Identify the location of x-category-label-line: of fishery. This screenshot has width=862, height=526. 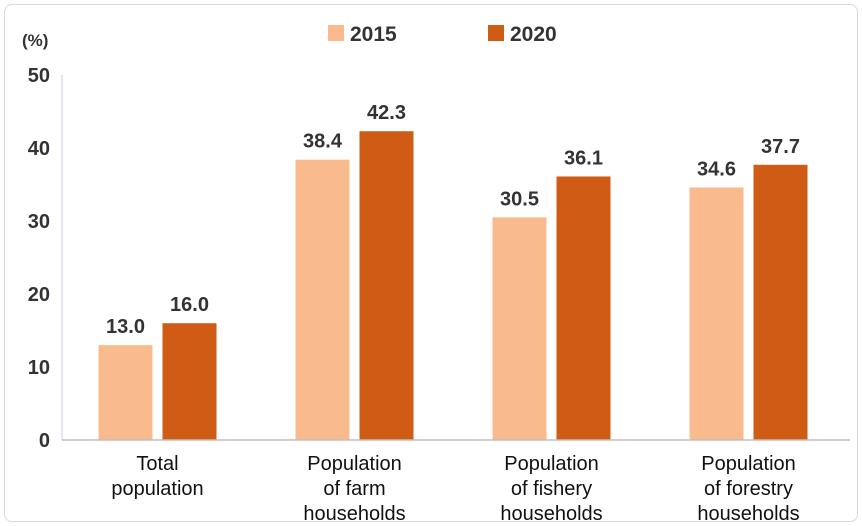
(551, 489).